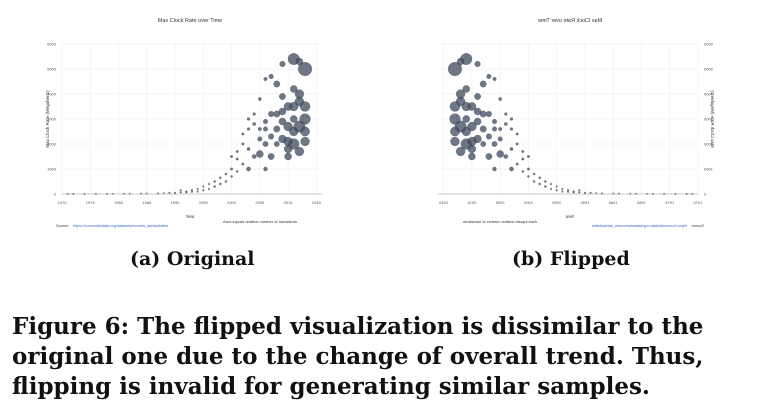 The width and height of the screenshot is (764, 418). What do you see at coordinates (52, 44) in the screenshot?
I see `y-tick-label: 6000` at bounding box center [52, 44].